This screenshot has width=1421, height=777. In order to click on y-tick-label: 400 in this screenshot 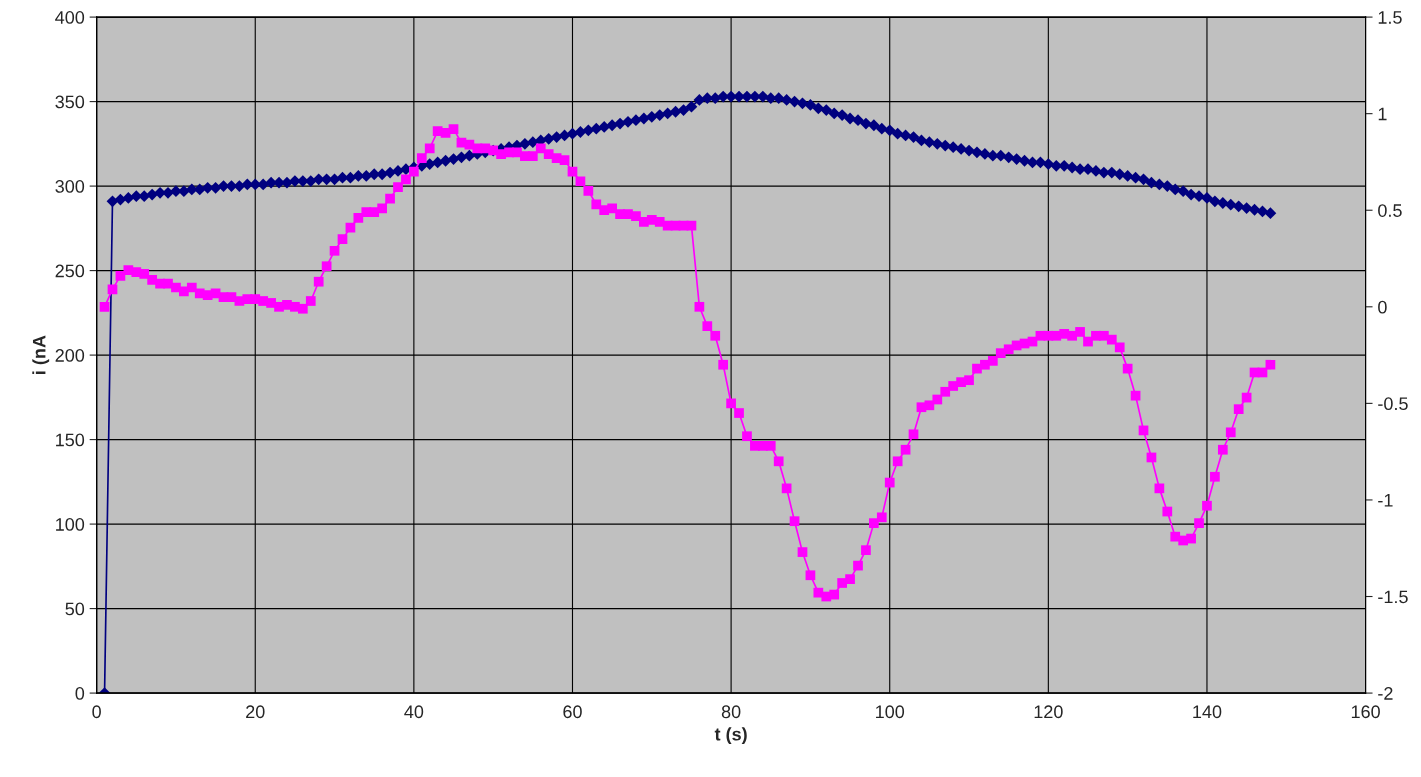, I will do `click(70, 17)`.